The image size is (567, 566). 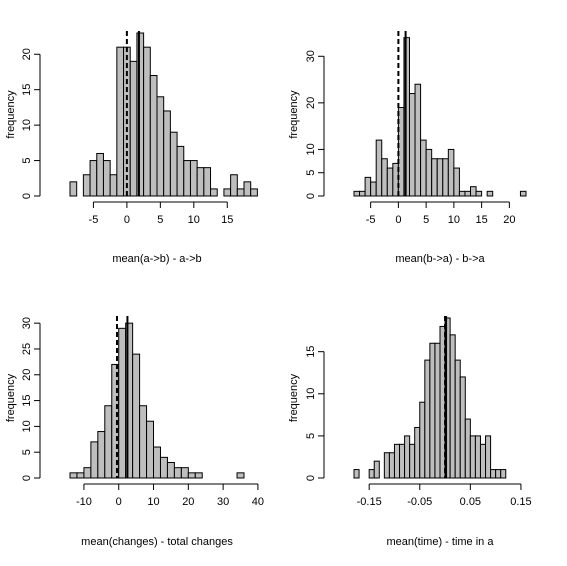 I want to click on x-tick-label: -0.05, so click(x=419, y=502).